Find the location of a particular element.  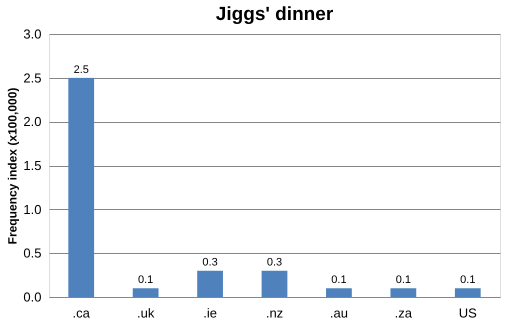

x-tick-label: .ca is located at coordinates (81, 313).